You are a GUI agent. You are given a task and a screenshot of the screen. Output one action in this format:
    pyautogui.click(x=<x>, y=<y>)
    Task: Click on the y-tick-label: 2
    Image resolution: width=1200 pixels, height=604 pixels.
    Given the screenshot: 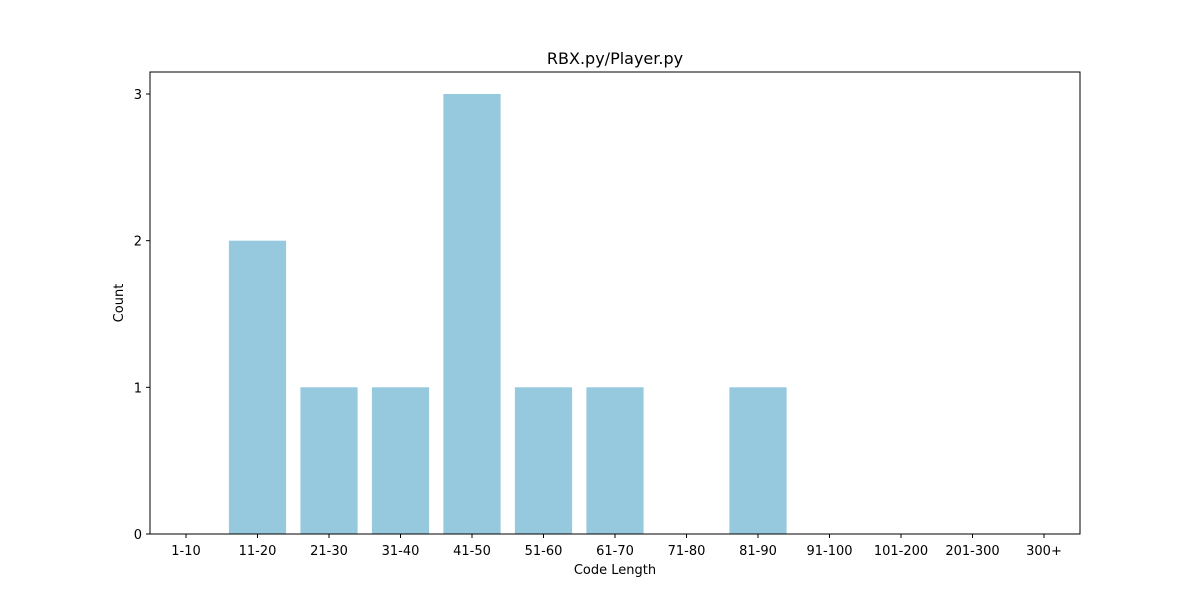 What is the action you would take?
    pyautogui.click(x=138, y=242)
    